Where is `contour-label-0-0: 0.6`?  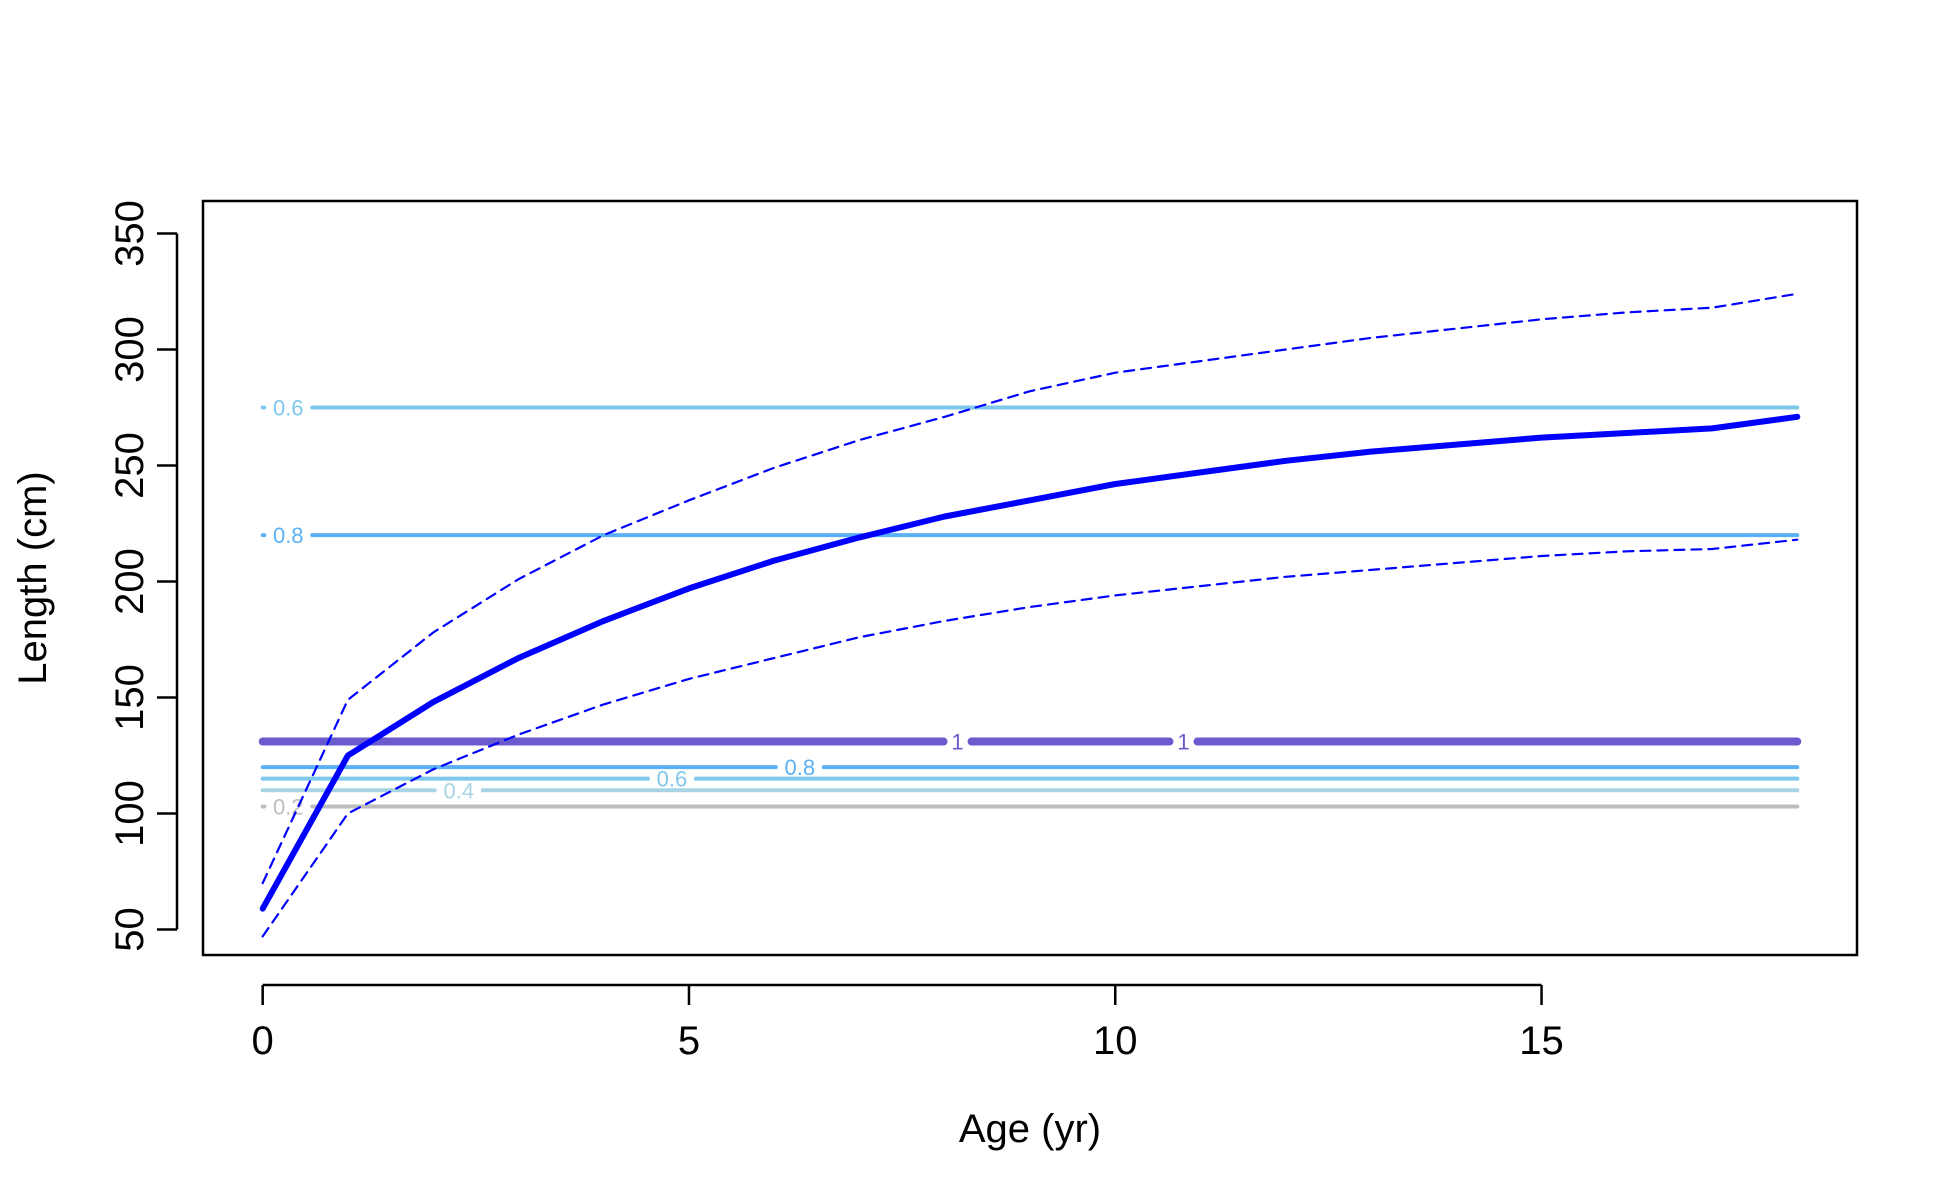
contour-label-0-0: 0.6 is located at coordinates (288, 407).